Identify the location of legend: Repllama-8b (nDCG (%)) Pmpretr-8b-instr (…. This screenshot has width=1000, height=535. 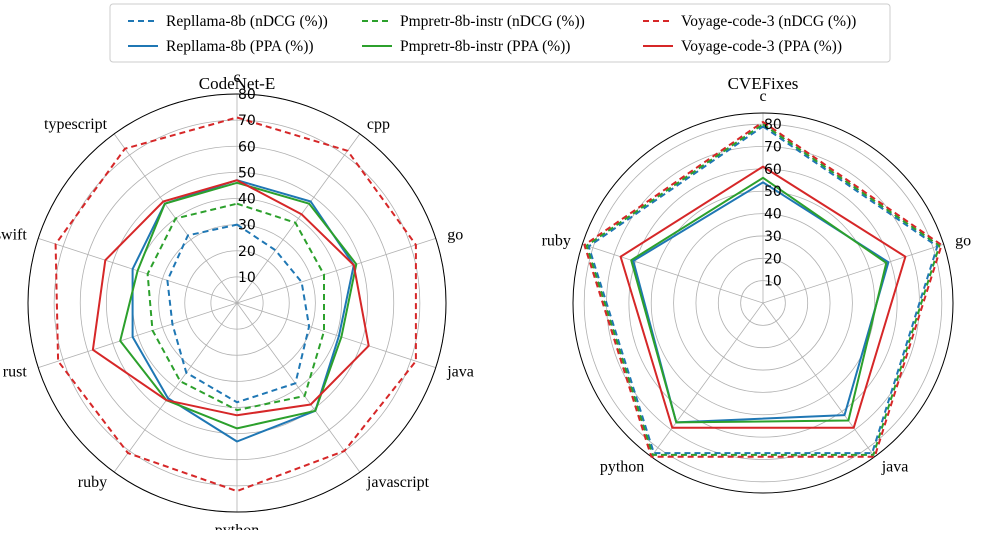
(500, 33).